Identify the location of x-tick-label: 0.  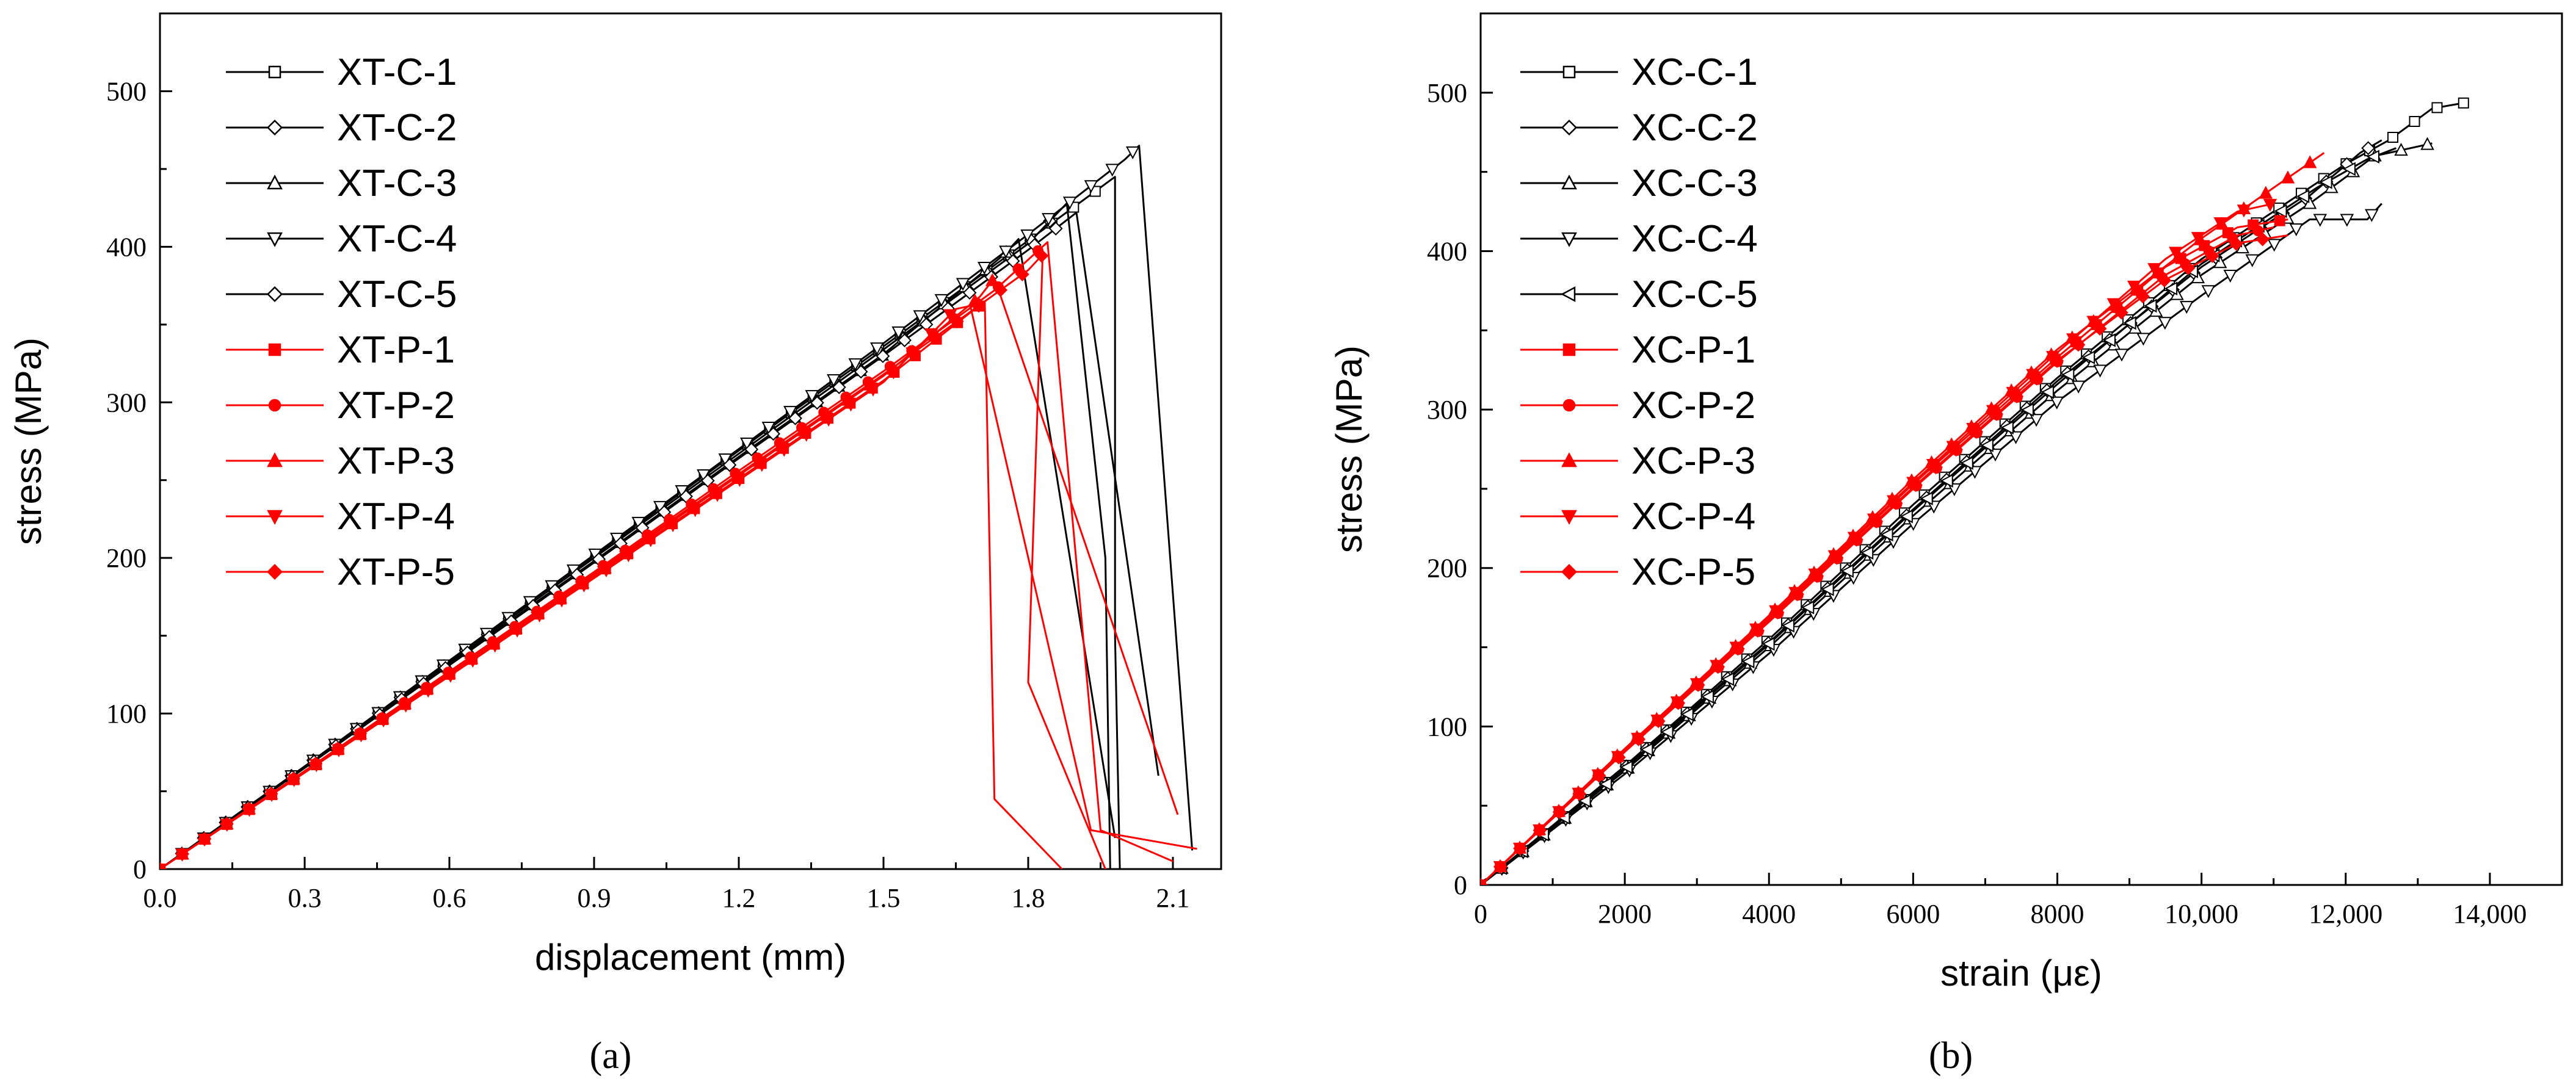
(1480, 914).